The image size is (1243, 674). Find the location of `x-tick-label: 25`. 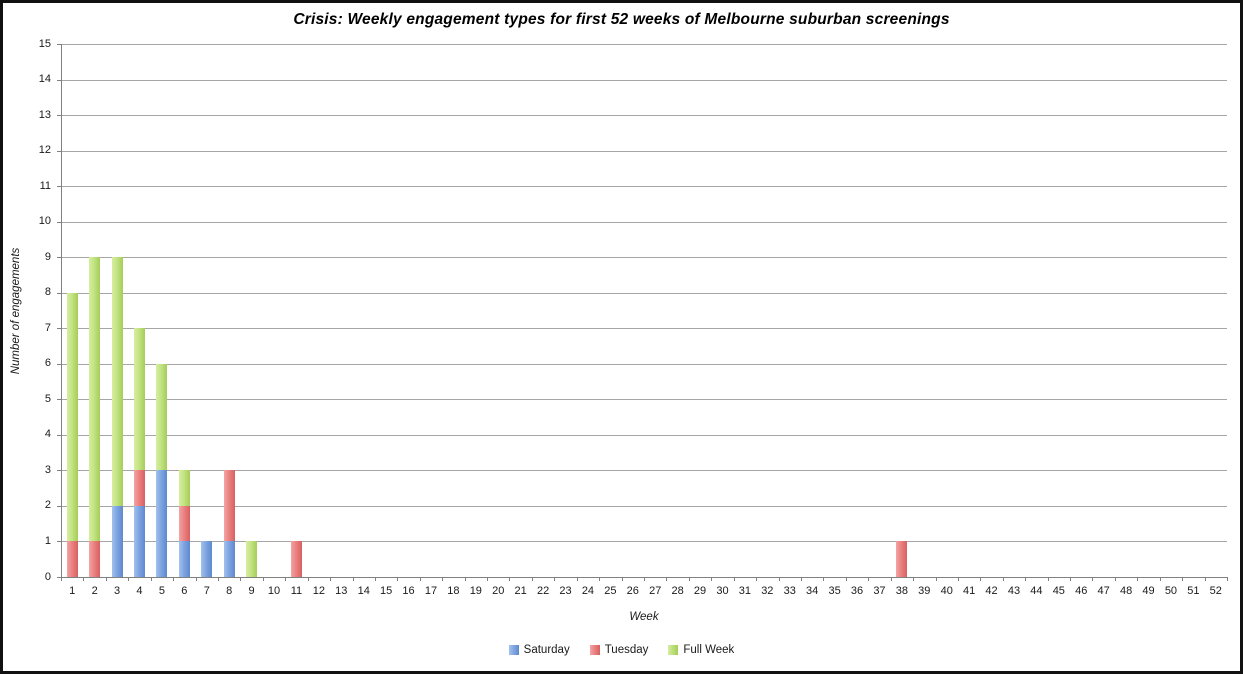

x-tick-label: 25 is located at coordinates (610, 591).